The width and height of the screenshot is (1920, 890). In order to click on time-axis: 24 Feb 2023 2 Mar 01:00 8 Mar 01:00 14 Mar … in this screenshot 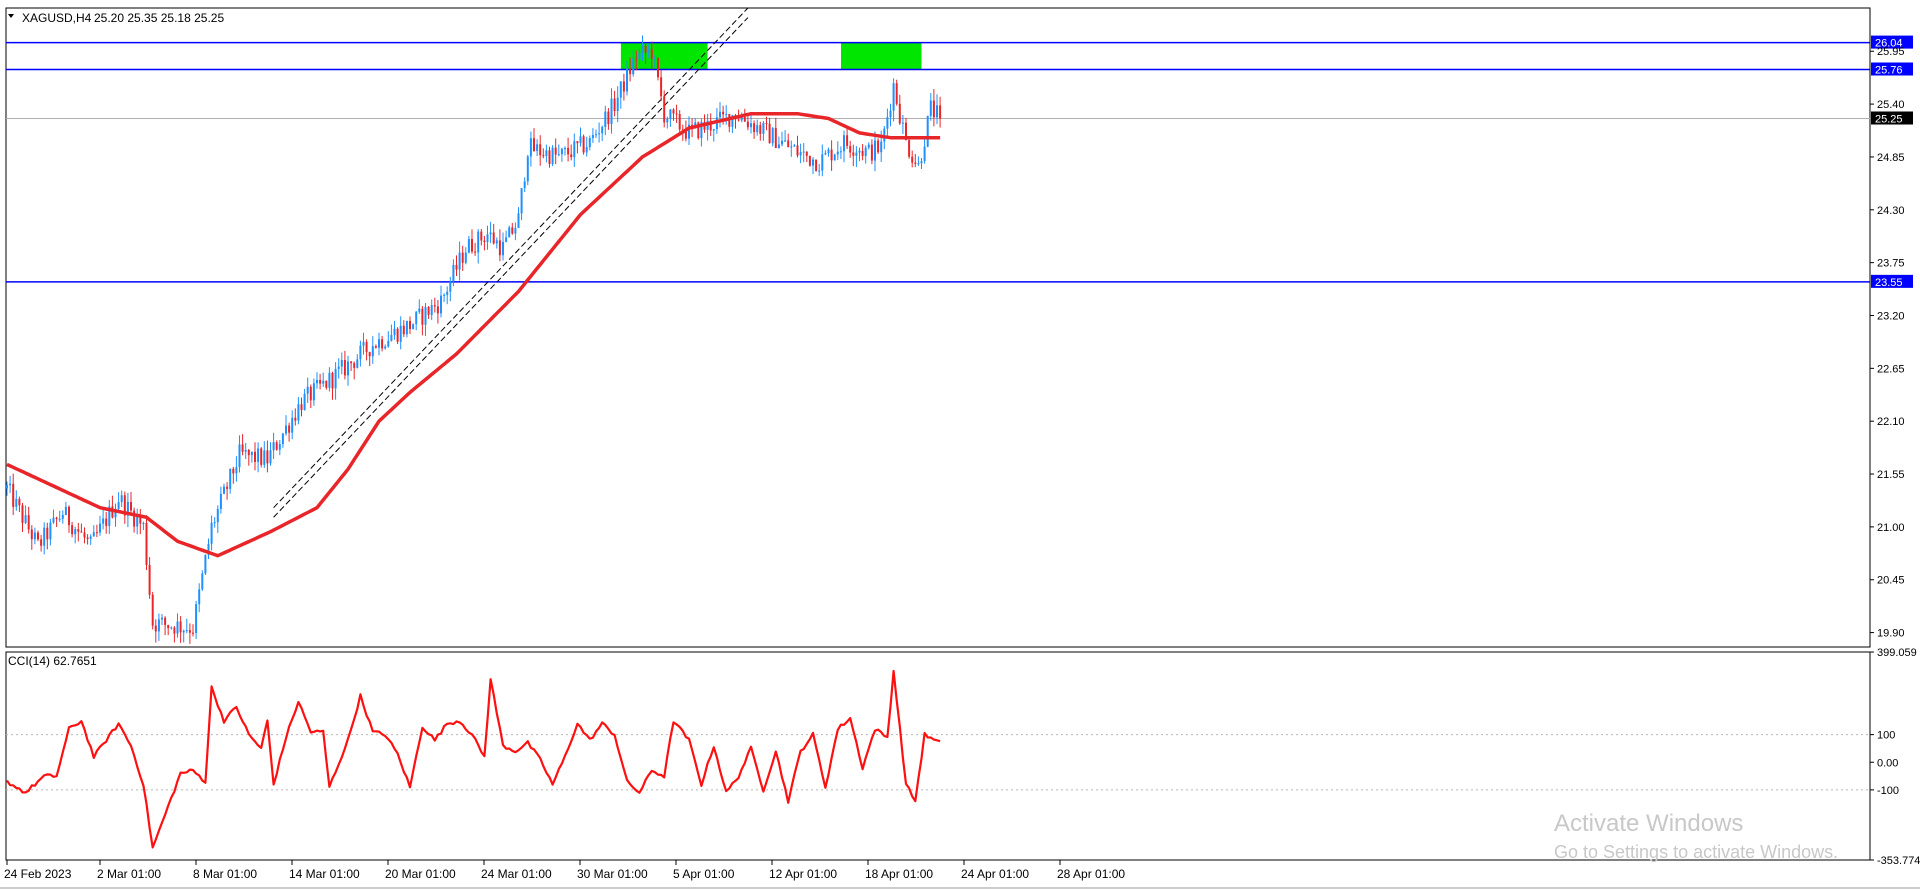, I will do `click(960, 874)`.